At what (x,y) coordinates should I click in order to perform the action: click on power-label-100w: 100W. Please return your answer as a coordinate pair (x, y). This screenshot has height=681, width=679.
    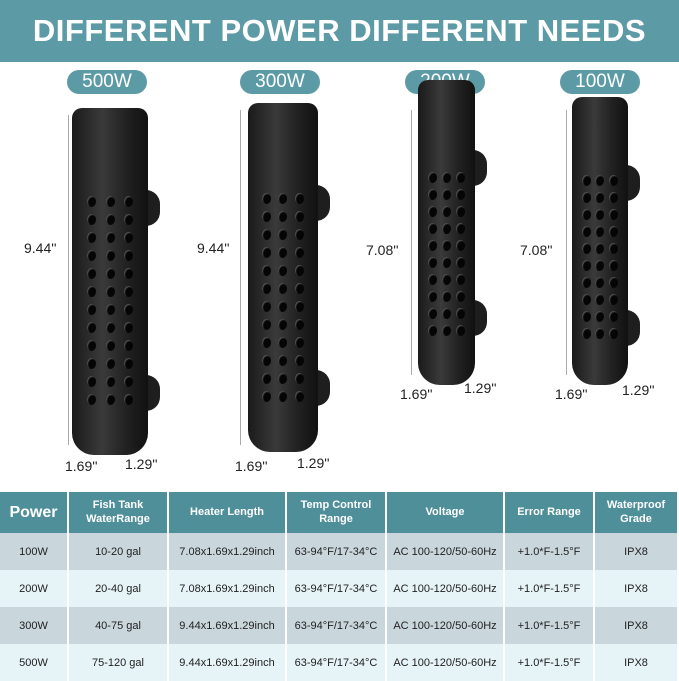
    Looking at the image, I should click on (600, 82).